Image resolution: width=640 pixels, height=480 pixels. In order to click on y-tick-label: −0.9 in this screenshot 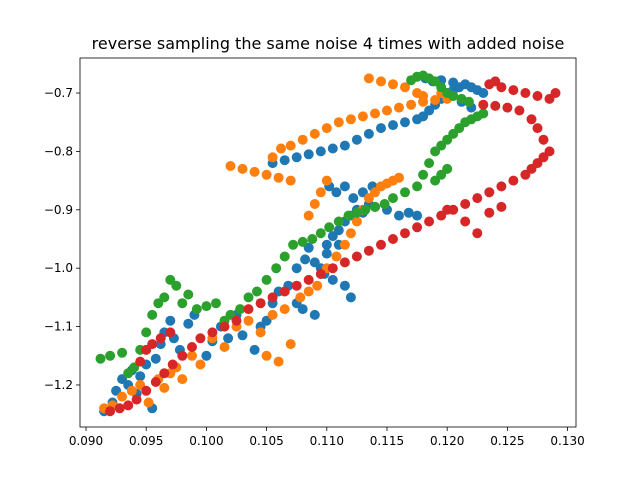, I will do `click(58, 210)`.